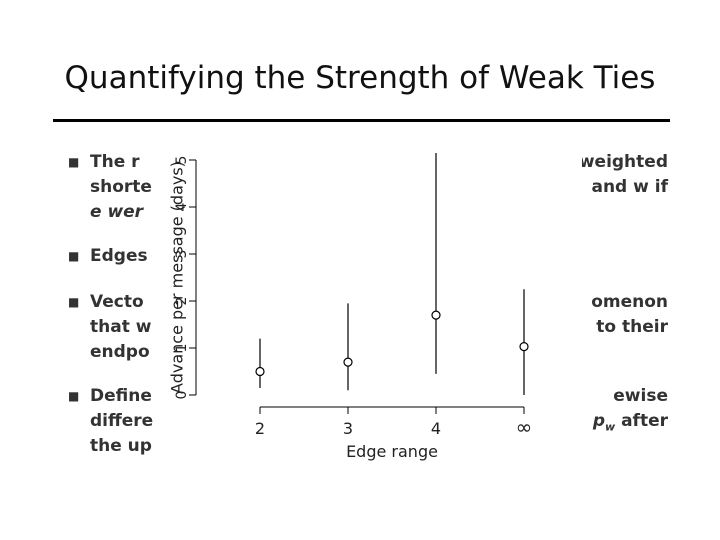  Describe the element at coordinates (361, 120) in the screenshot. I see `title-divider` at that location.